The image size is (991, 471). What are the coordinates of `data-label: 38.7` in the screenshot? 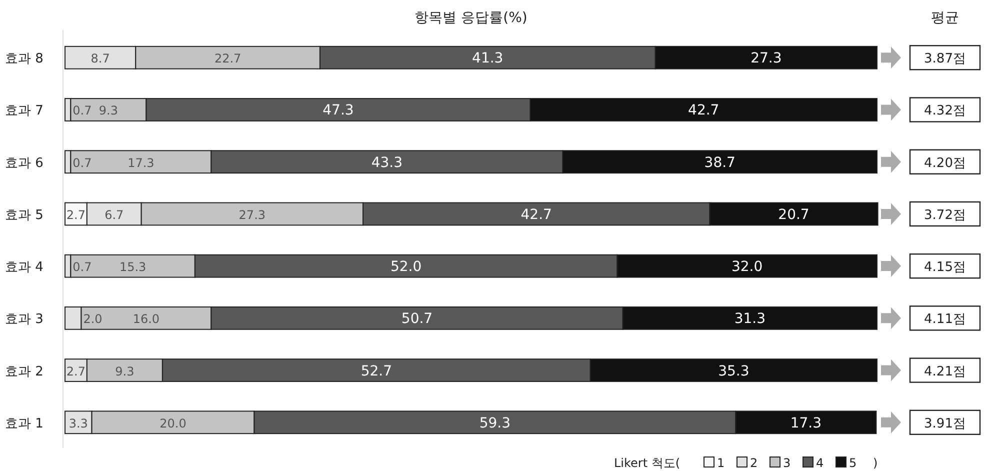 It's located at (720, 162).